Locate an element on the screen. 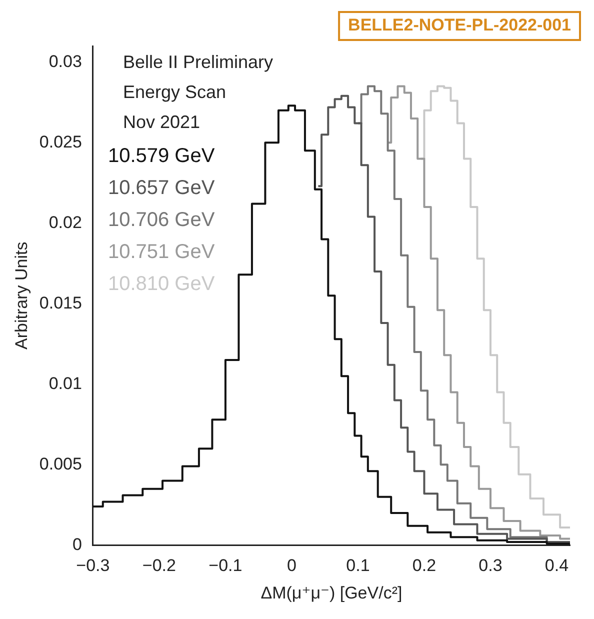 Image resolution: width=594 pixels, height=619 pixels. text: 10.657 GeV is located at coordinates (162, 188).